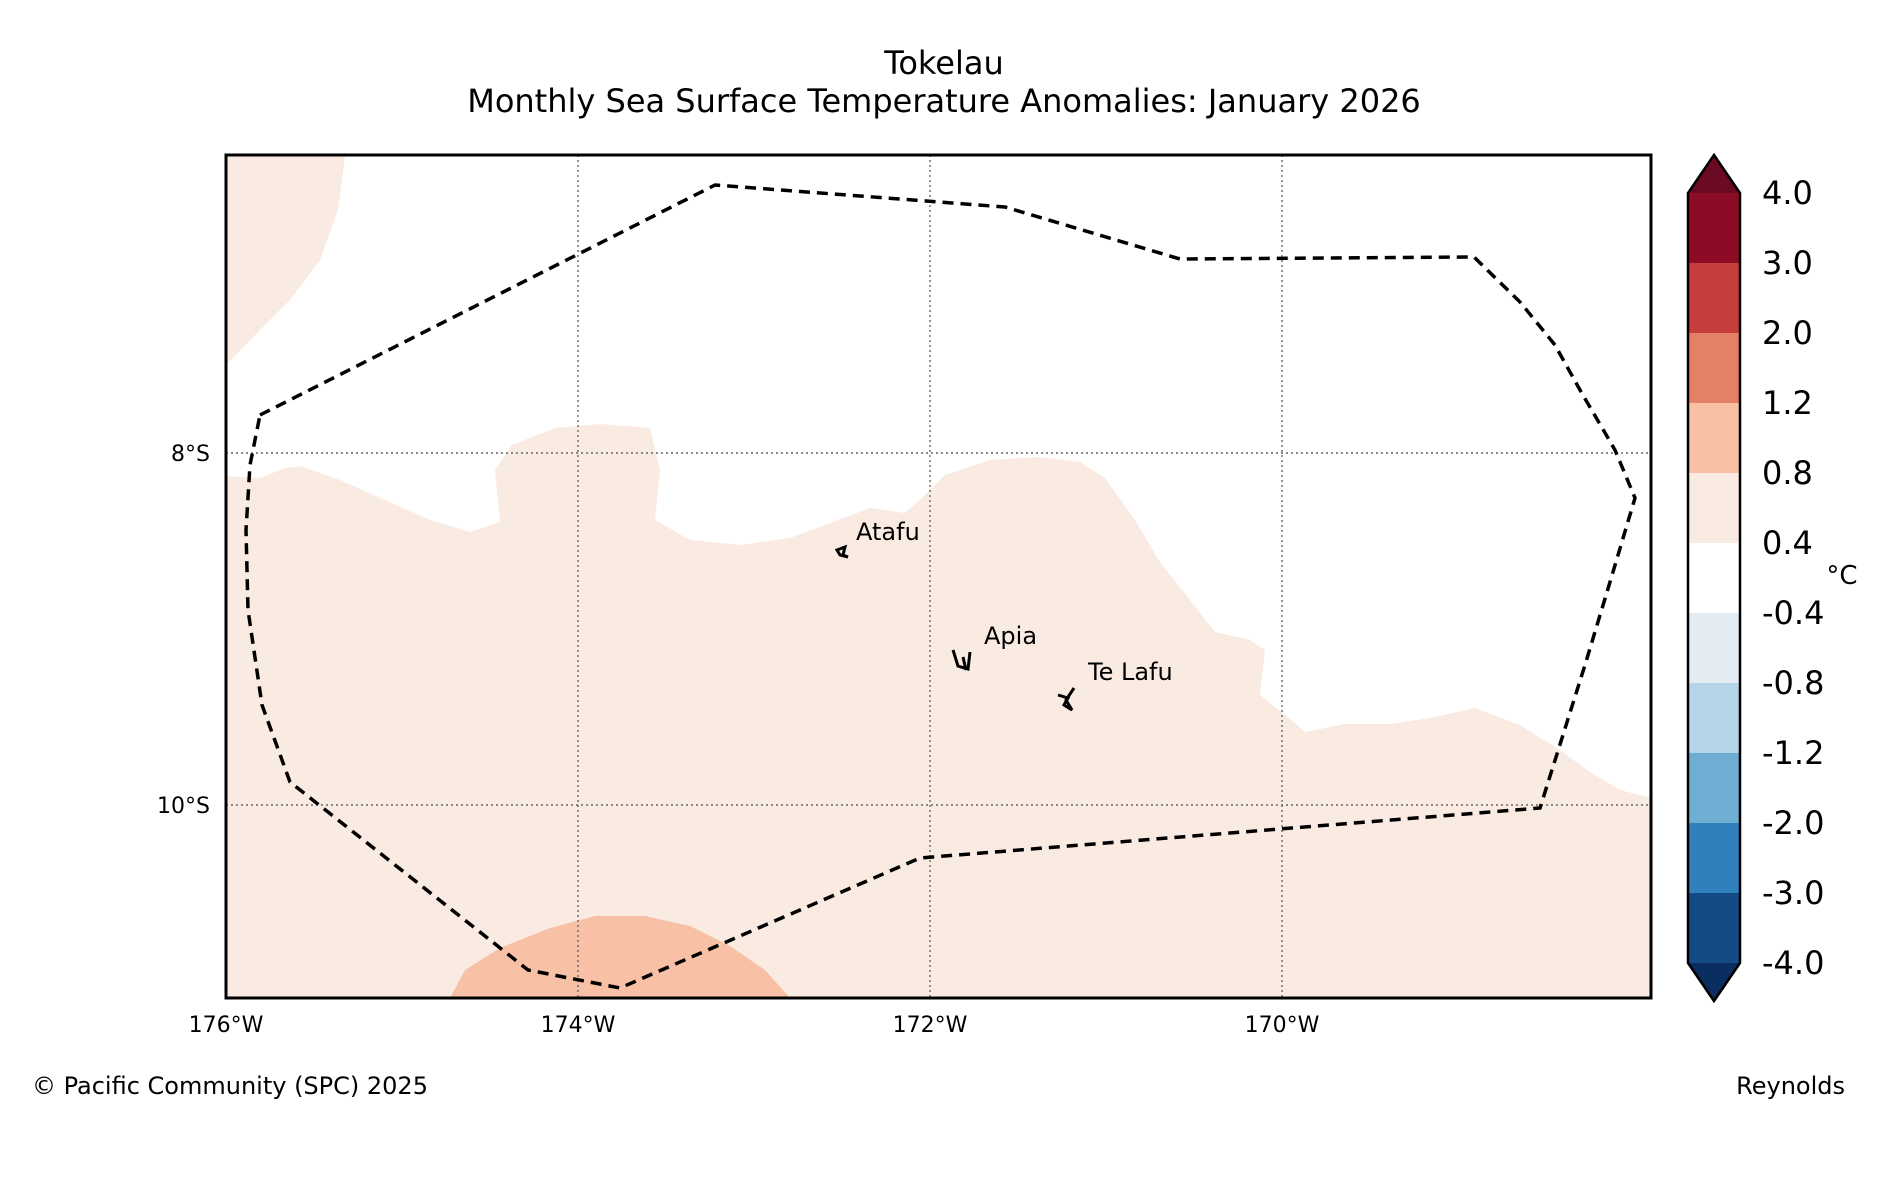  Describe the element at coordinates (930, 1025) in the screenshot. I see `x-tick-172w: 172°W` at that location.